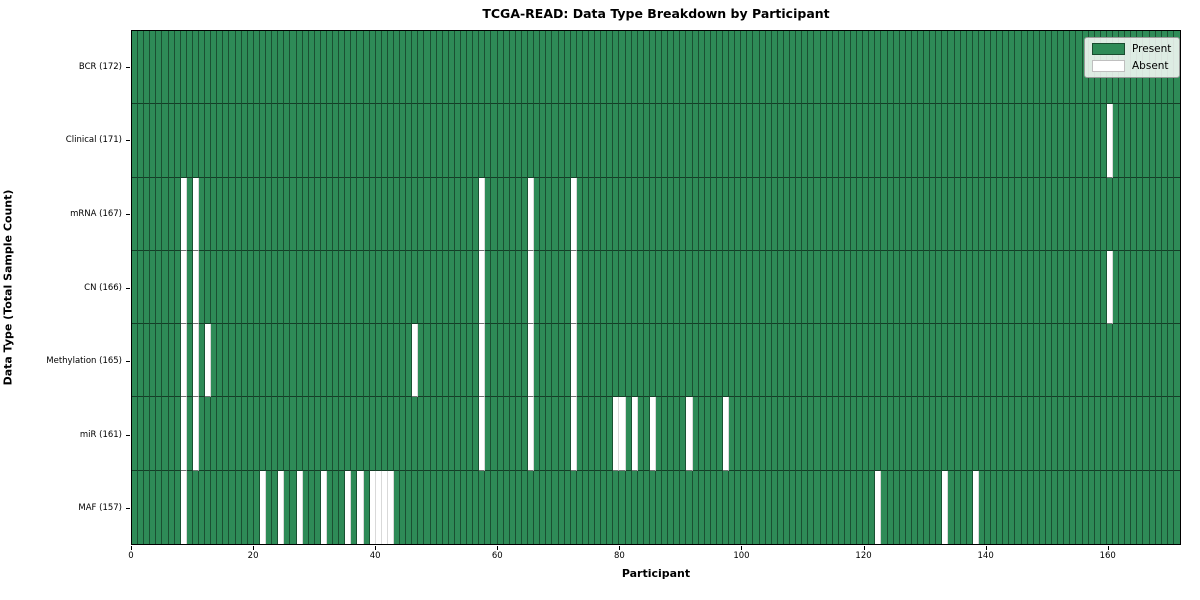 The width and height of the screenshot is (1200, 600). What do you see at coordinates (96, 213) in the screenshot?
I see `y-tick-label: mRNA (167)` at bounding box center [96, 213].